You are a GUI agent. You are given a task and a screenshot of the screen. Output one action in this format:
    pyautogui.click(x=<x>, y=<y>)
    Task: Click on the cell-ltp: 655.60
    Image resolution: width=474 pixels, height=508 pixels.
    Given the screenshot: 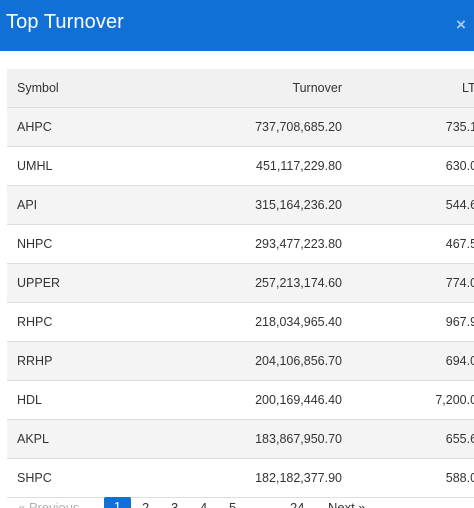 What is the action you would take?
    pyautogui.click(x=408, y=439)
    